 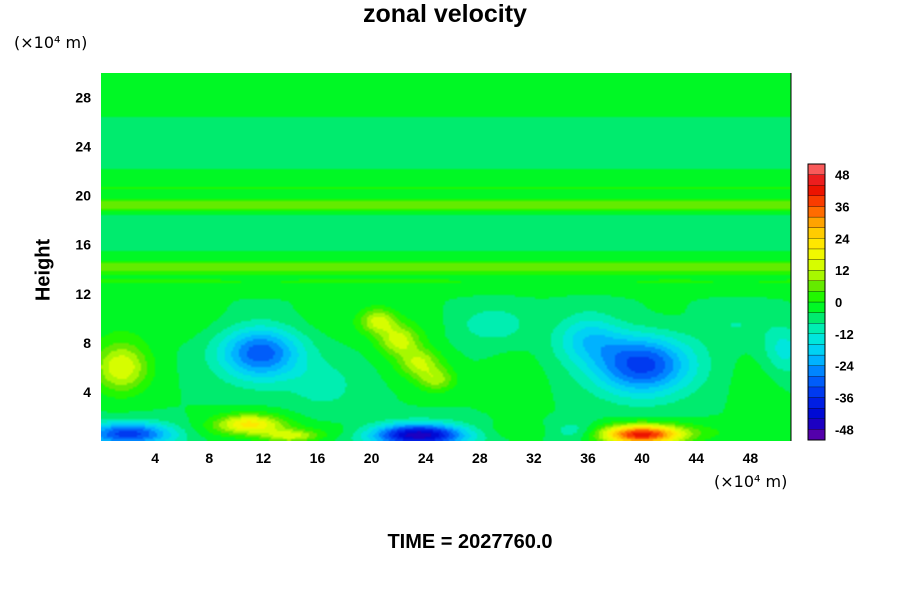 What do you see at coordinates (588, 458) in the screenshot?
I see `x-tick-label: 36` at bounding box center [588, 458].